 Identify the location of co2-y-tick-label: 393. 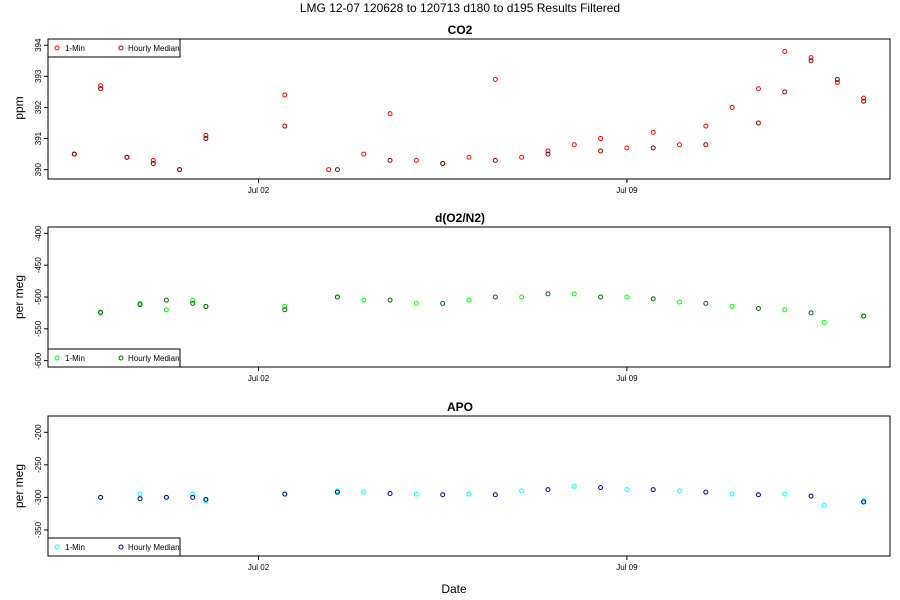
(38, 76).